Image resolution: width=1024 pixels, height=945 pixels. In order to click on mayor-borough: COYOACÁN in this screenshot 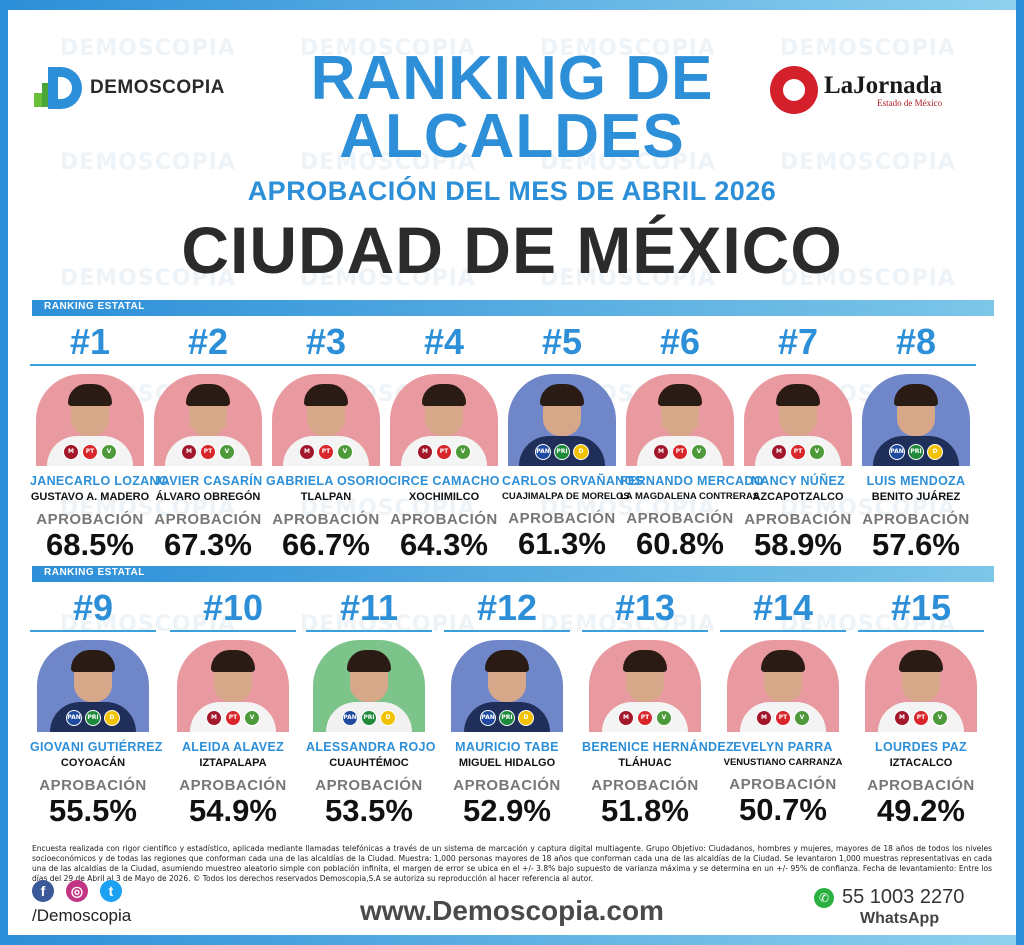, I will do `click(93, 763)`.